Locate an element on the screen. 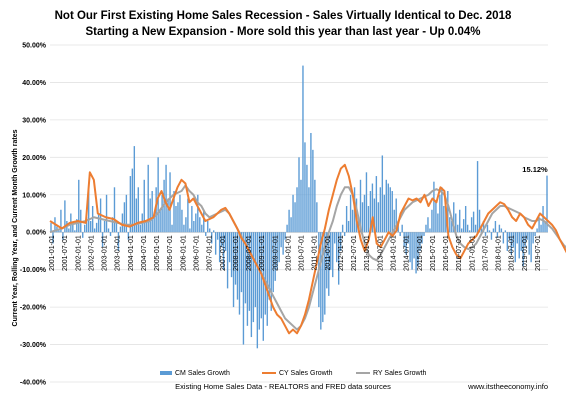  x-tick-label: 2019-07-01 is located at coordinates (538, 253).